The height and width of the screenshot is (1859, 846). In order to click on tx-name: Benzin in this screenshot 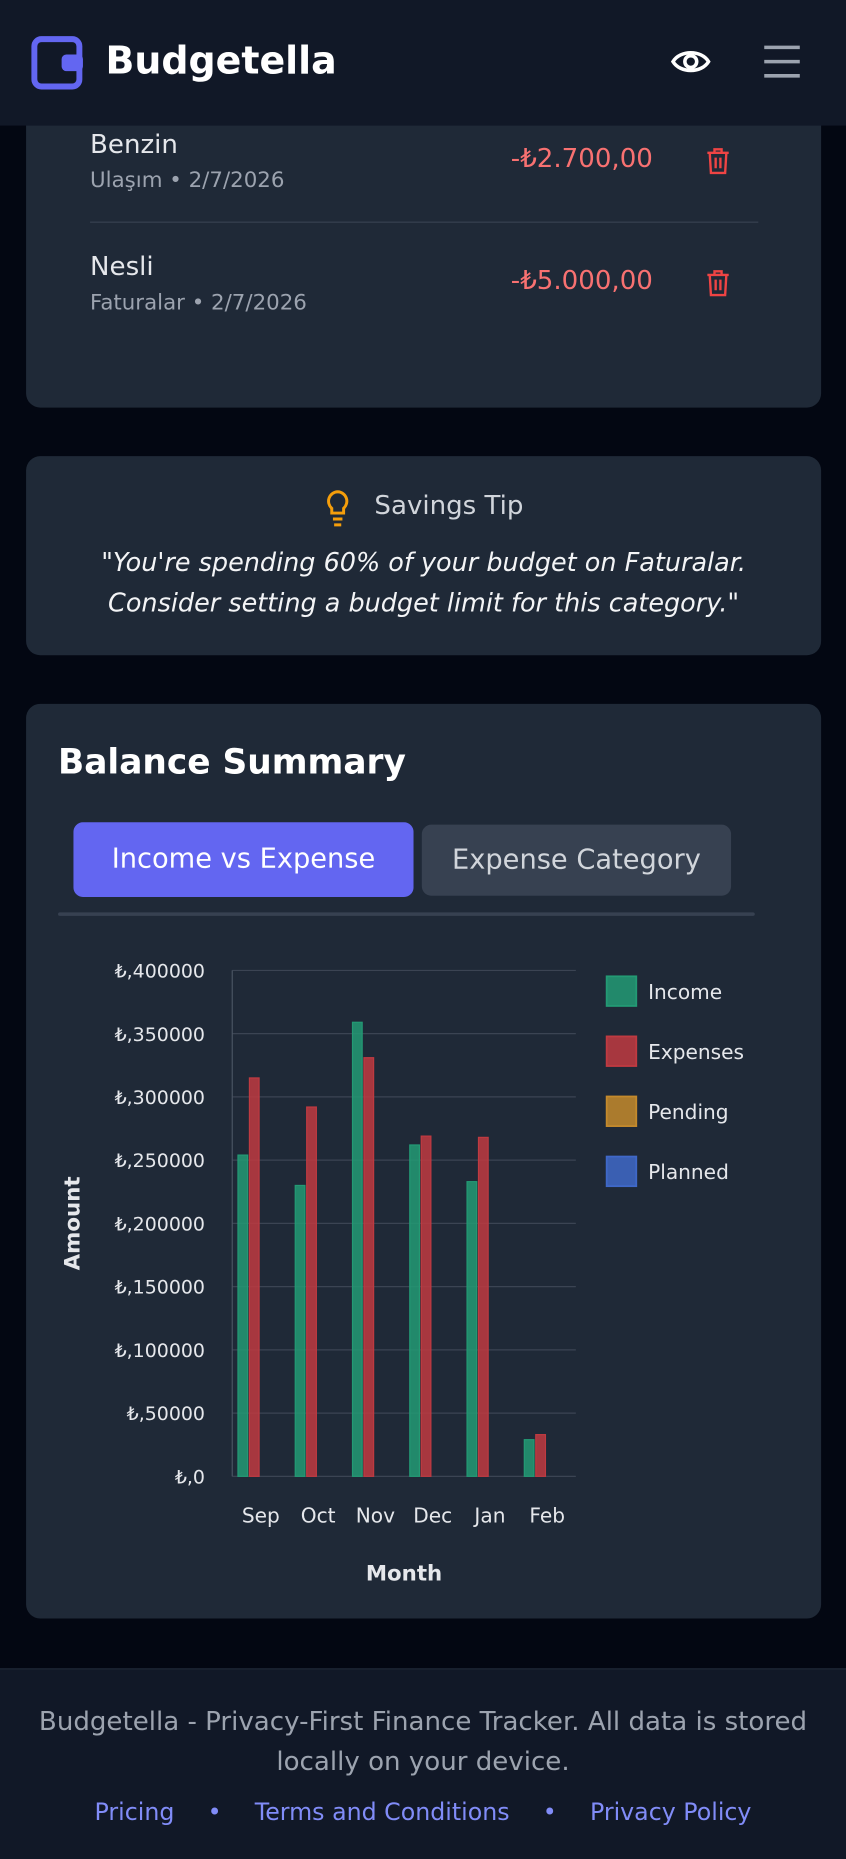, I will do `click(134, 145)`.